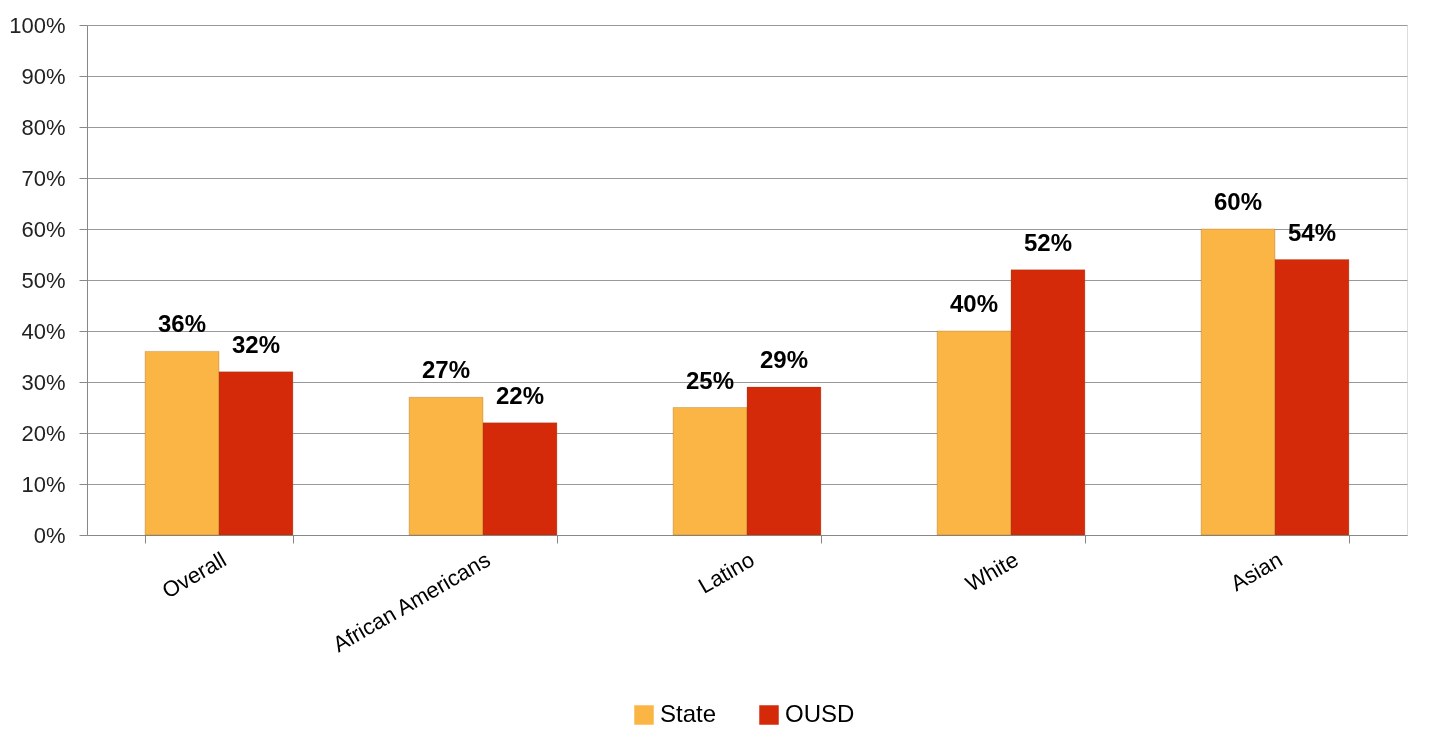 The height and width of the screenshot is (740, 1441). I want to click on data-label: 22%, so click(519, 395).